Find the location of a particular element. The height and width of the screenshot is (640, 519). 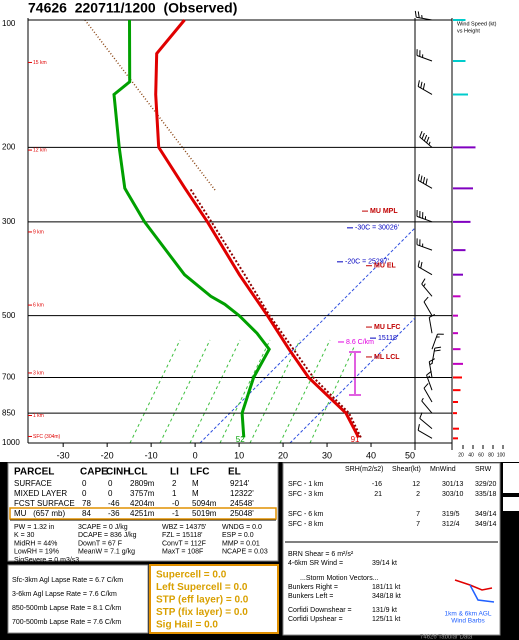

table-cell: 12322' is located at coordinates (242, 493).